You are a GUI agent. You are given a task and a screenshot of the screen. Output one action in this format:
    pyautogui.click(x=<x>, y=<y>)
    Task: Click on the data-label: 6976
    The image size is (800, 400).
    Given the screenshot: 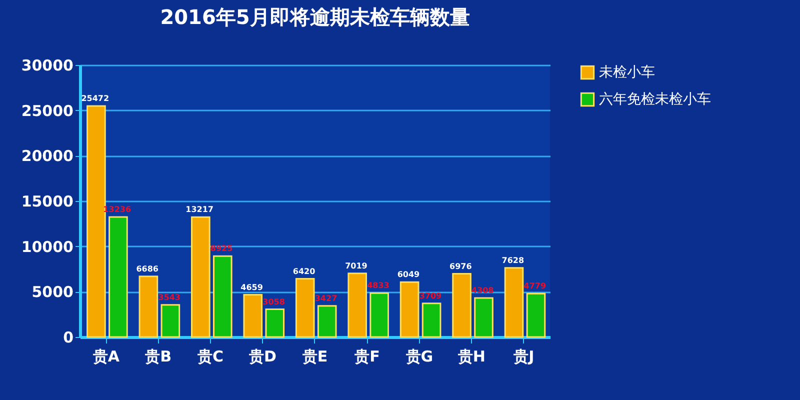 What is the action you would take?
    pyautogui.click(x=461, y=266)
    